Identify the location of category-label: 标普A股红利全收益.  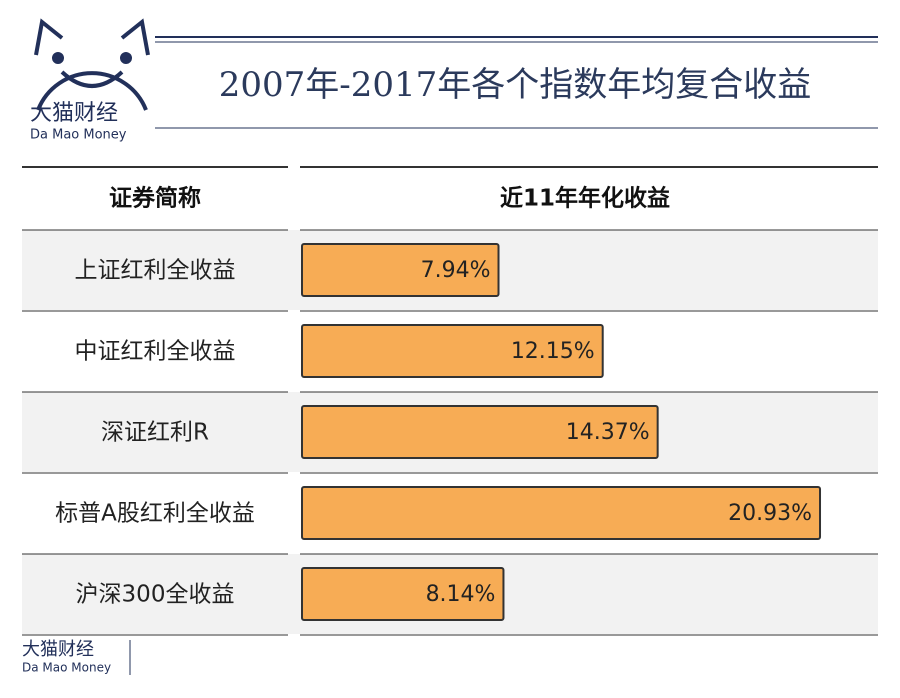
(155, 514).